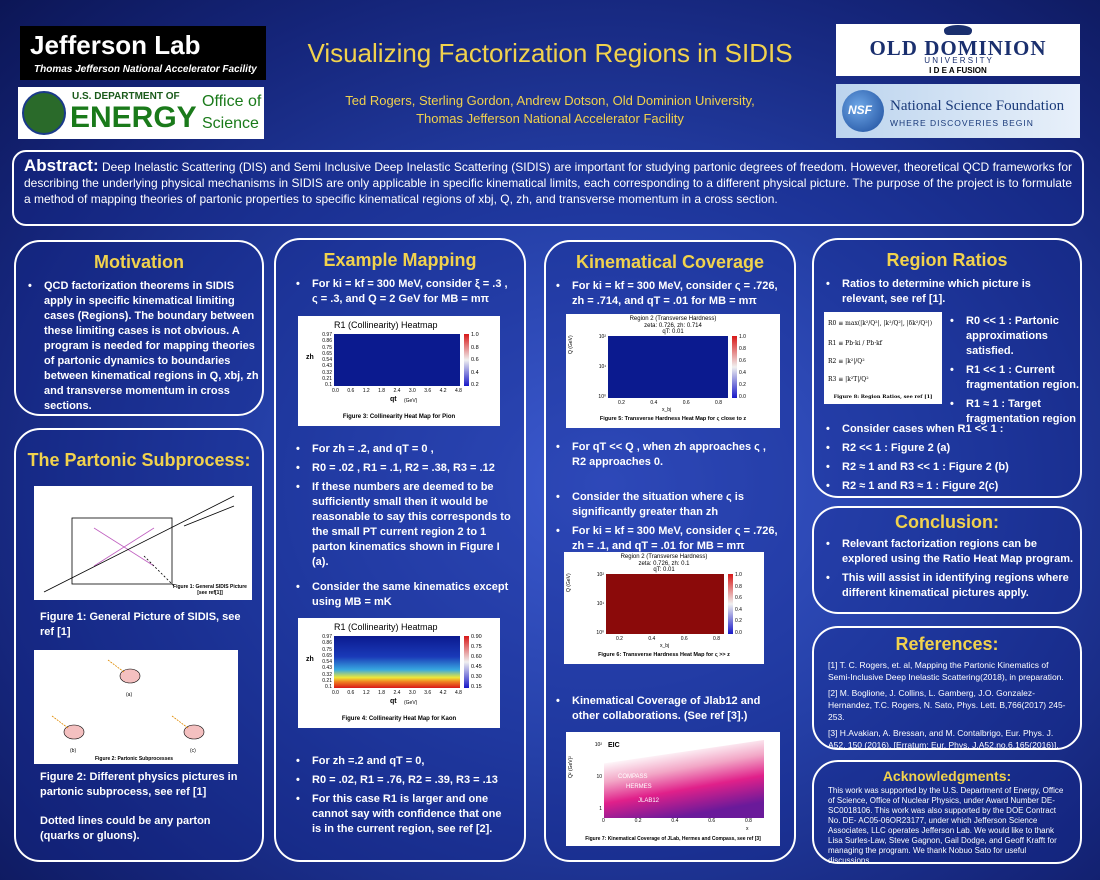  I want to click on figure-3-y-tick-5: 0.43, so click(327, 366).